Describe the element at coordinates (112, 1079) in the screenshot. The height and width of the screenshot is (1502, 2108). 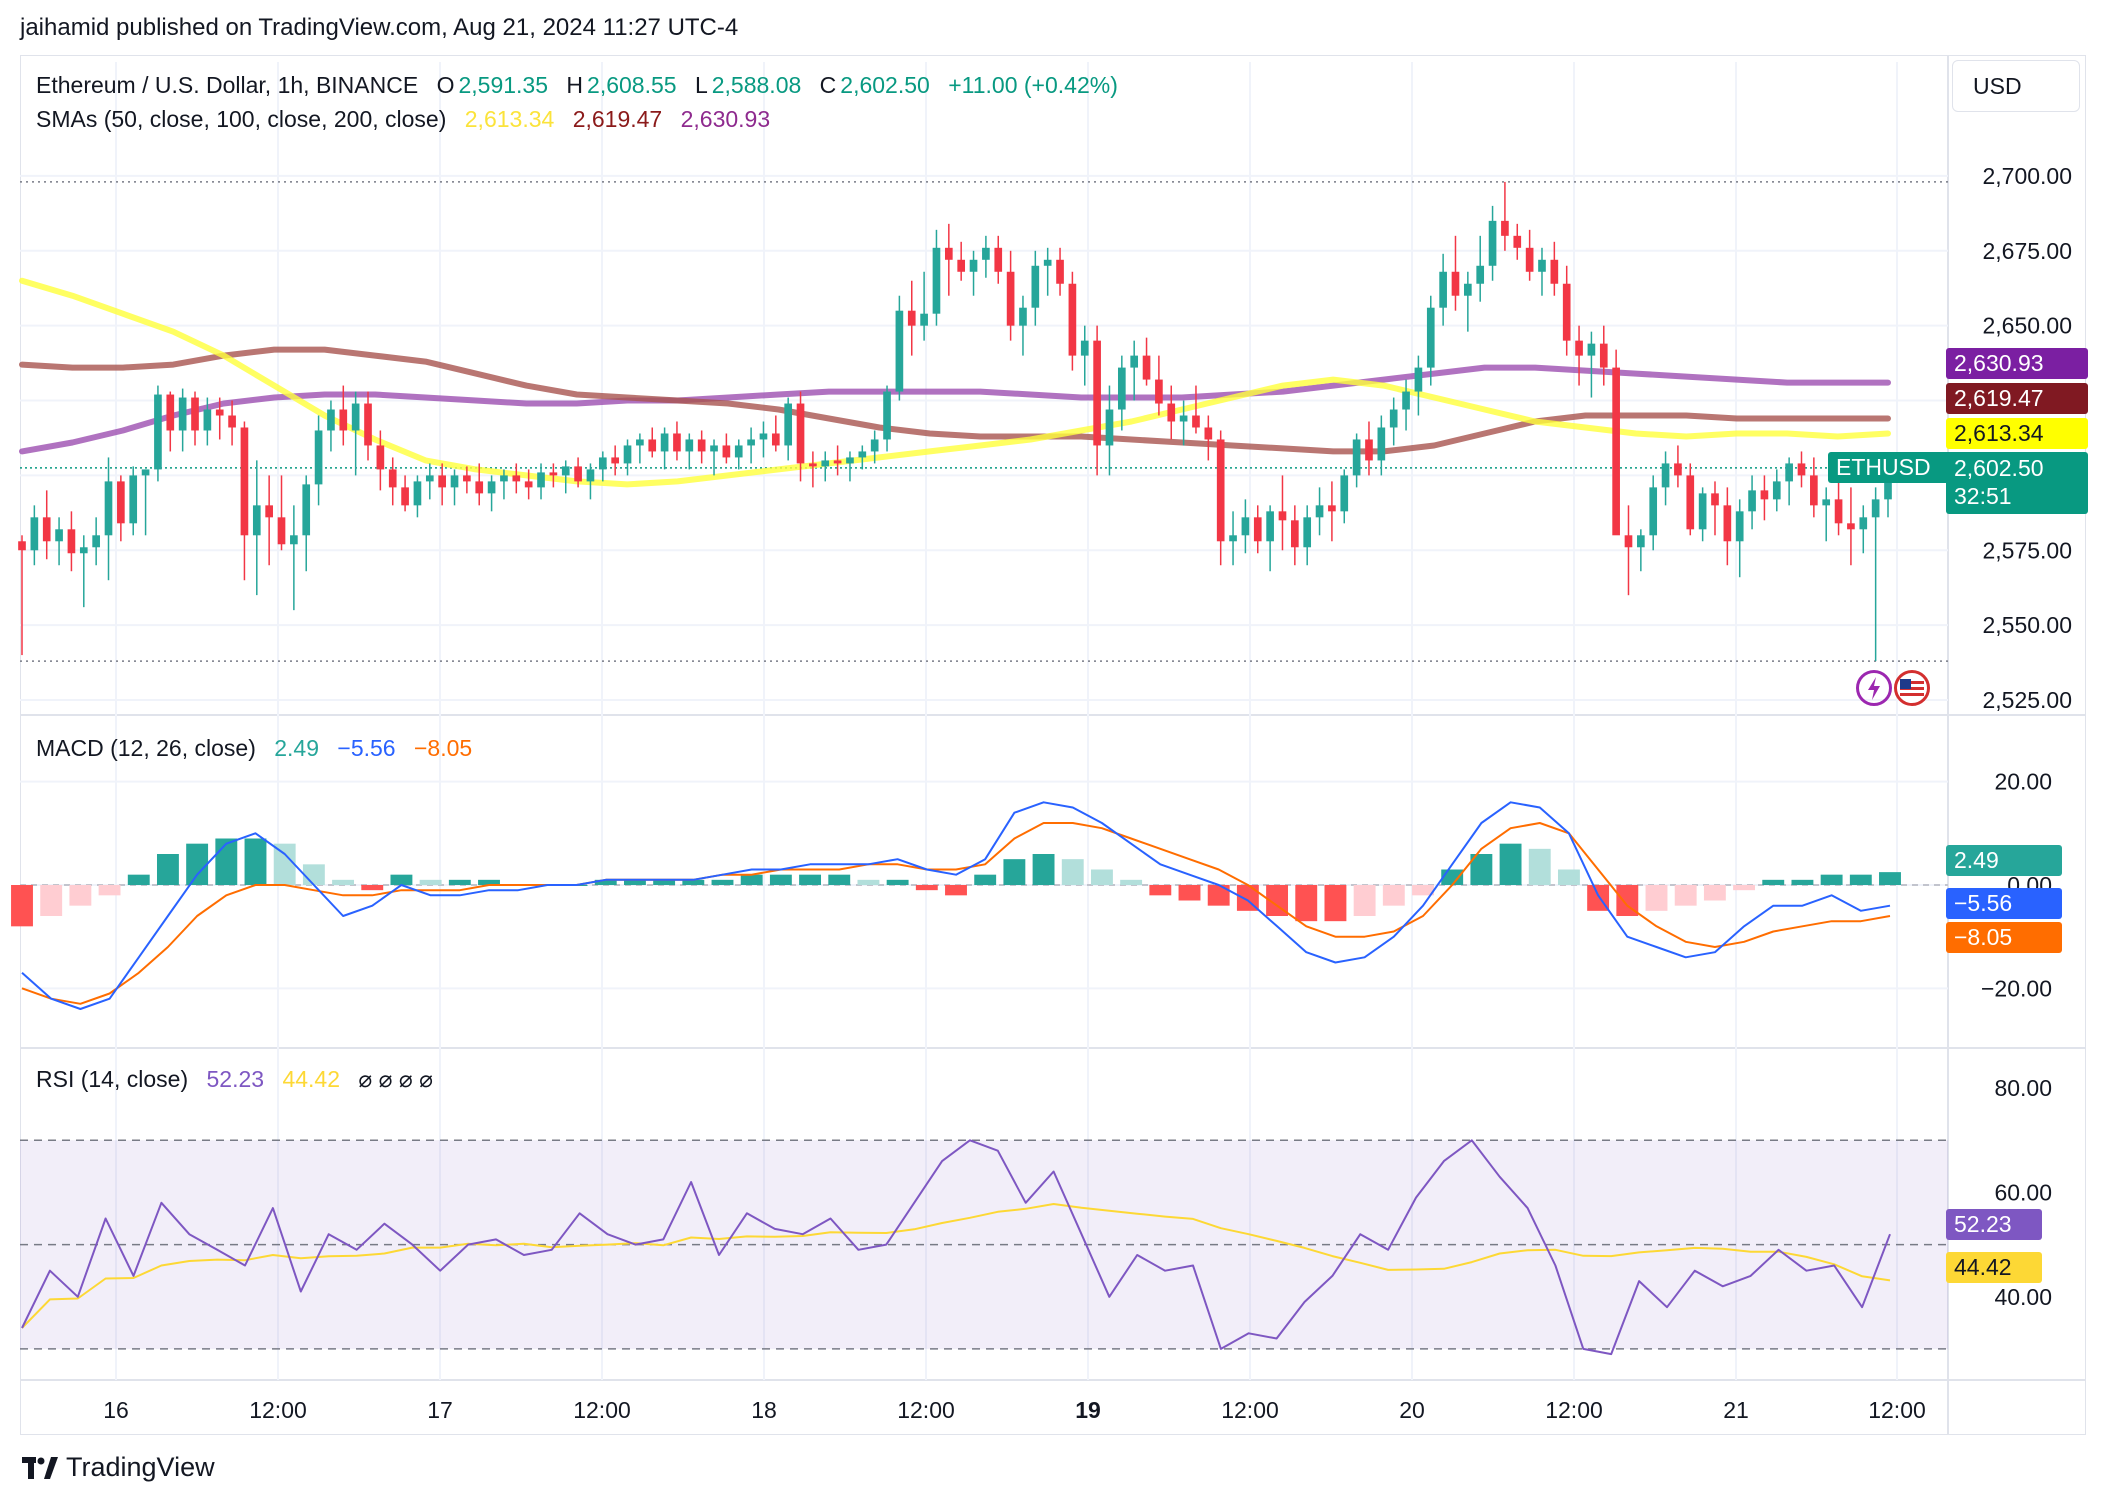
I see `rsi-label: RSI (14, close)` at that location.